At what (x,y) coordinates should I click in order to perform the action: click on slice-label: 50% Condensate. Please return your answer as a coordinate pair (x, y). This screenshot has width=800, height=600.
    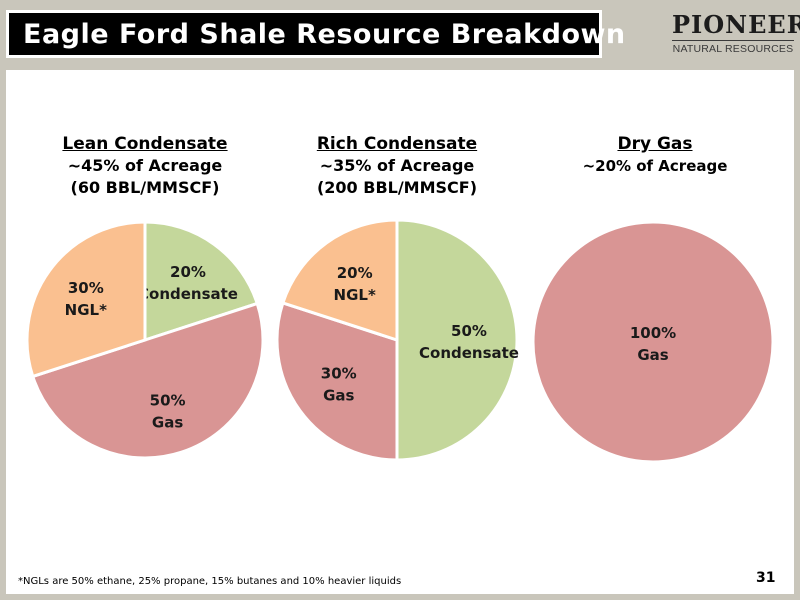
    Looking at the image, I should click on (469, 342).